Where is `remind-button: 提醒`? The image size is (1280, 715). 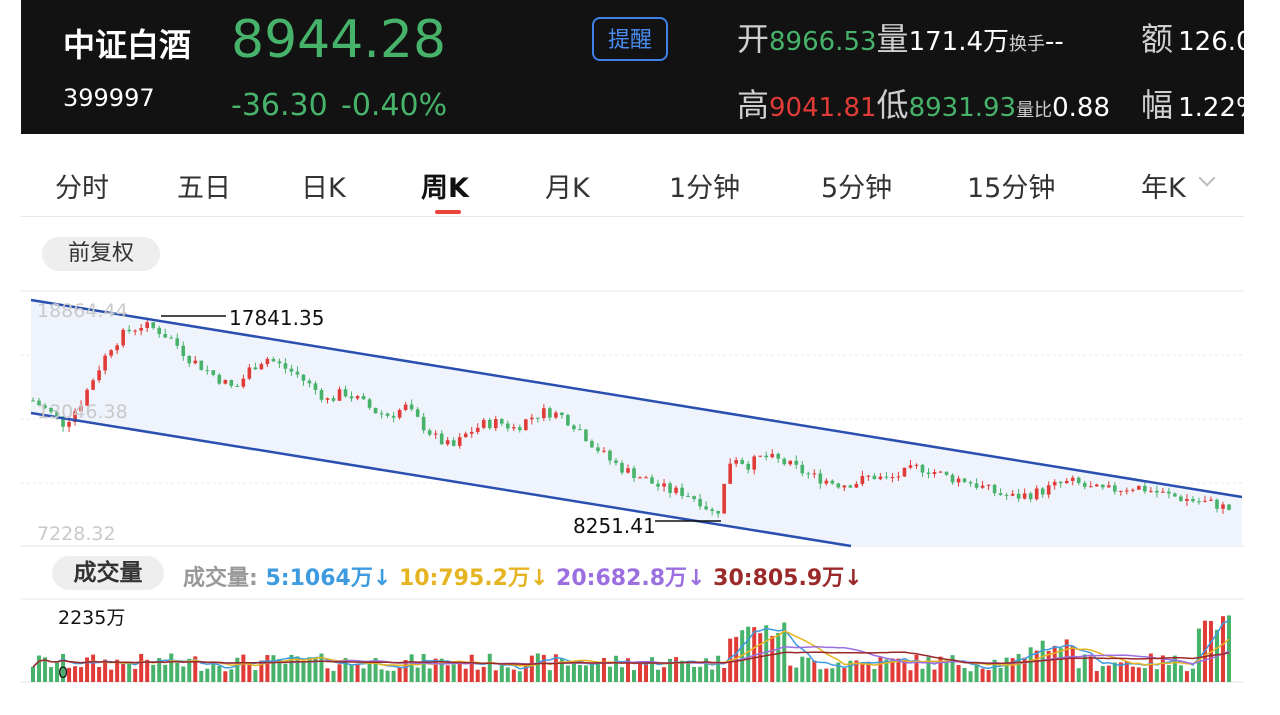
remind-button: 提醒 is located at coordinates (630, 39).